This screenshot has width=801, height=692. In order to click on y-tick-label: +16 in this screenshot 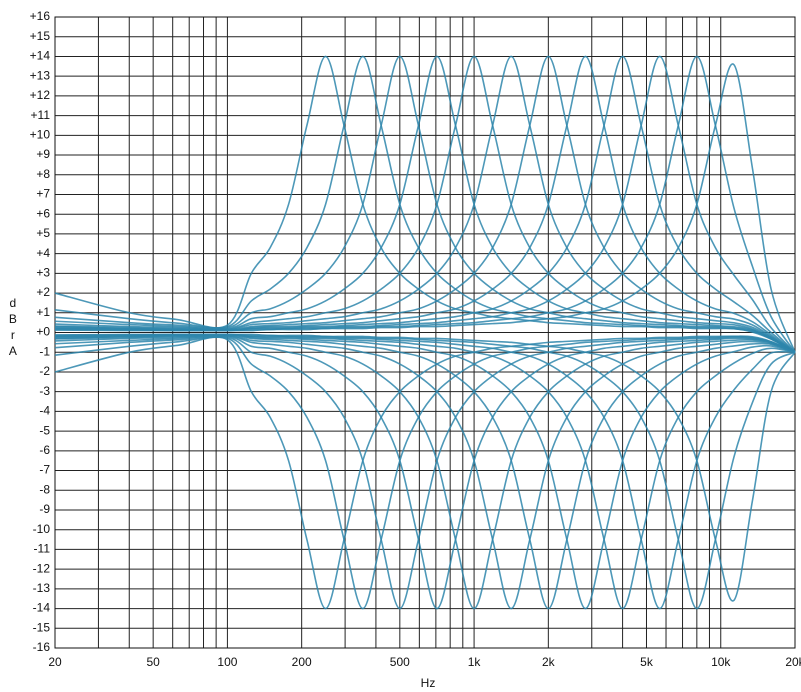, I will do `click(40, 16)`.